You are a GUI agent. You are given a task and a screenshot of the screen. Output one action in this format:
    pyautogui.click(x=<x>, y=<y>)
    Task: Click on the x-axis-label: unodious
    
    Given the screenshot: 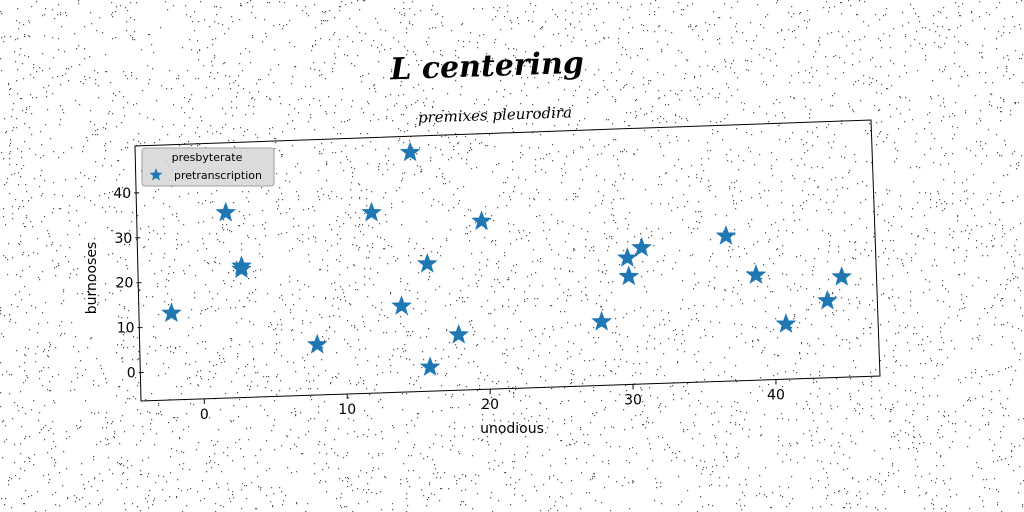 What is the action you would take?
    pyautogui.click(x=512, y=429)
    